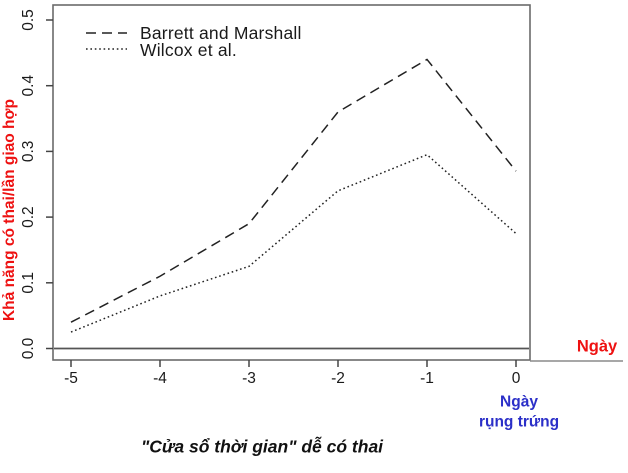 The width and height of the screenshot is (628, 473). What do you see at coordinates (71, 378) in the screenshot?
I see `x-tick-label: -5` at bounding box center [71, 378].